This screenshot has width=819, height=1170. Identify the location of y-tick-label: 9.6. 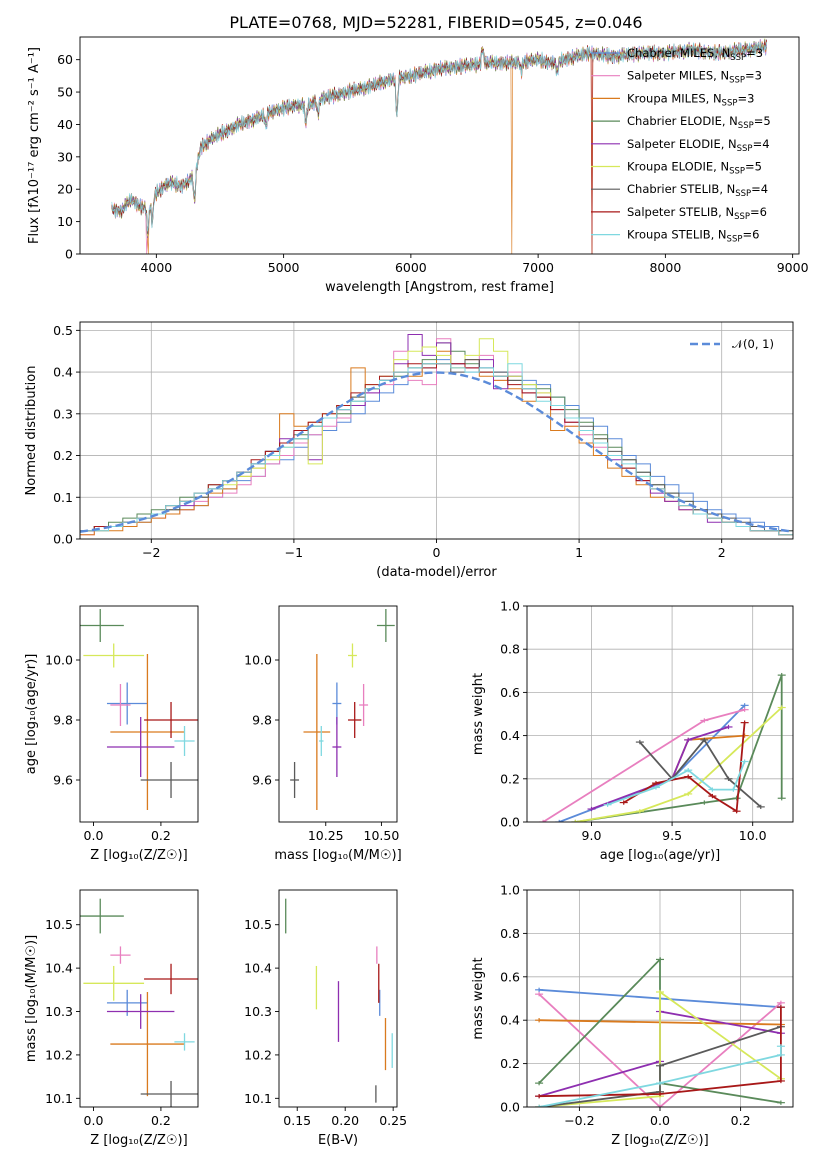
(262, 780).